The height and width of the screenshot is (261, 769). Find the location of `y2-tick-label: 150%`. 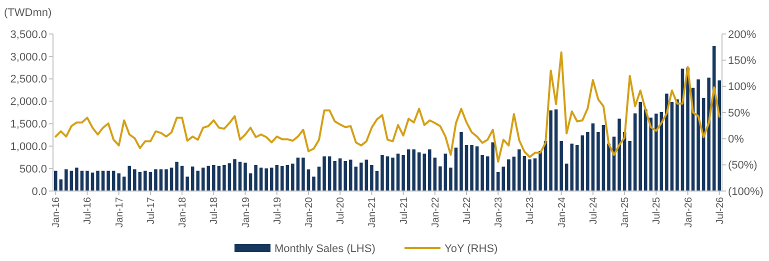

y2-tick-label: 150% is located at coordinates (742, 61).